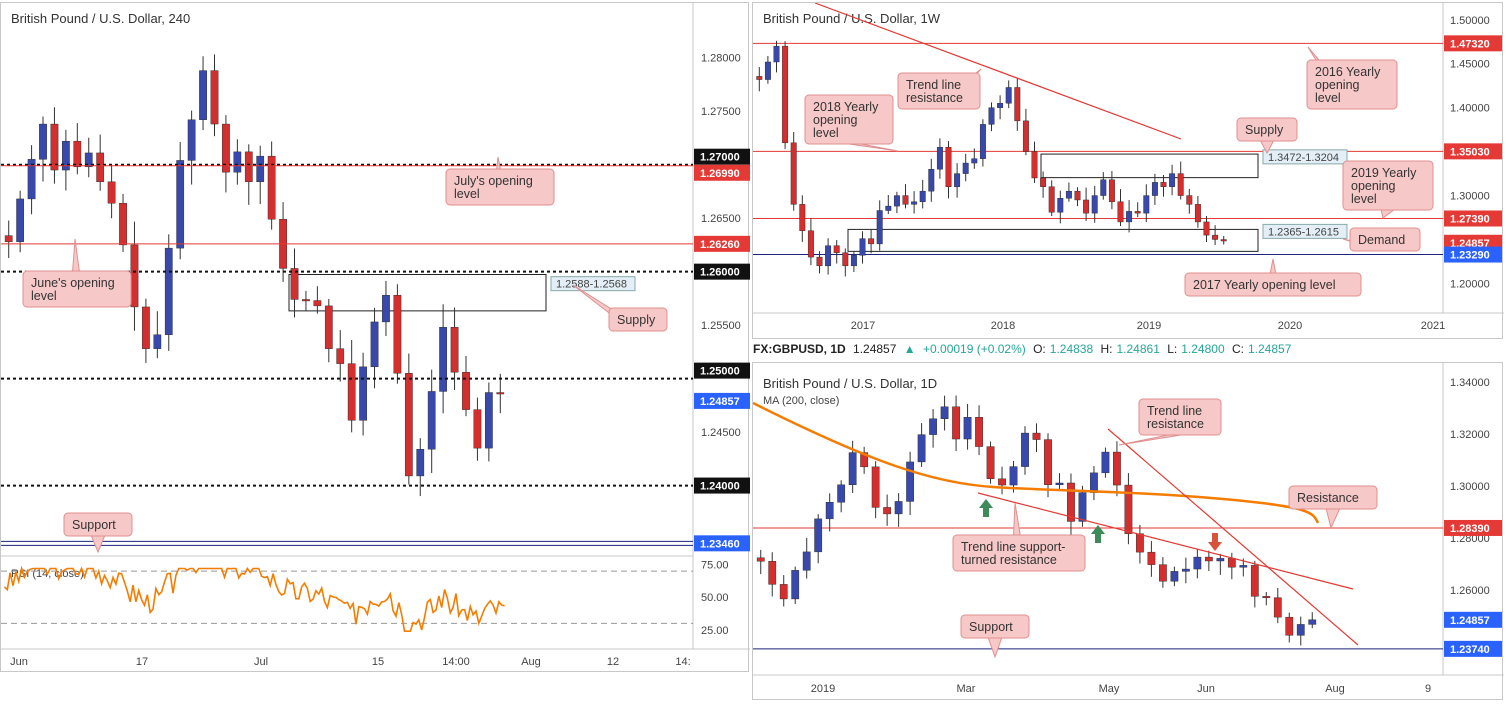 Image resolution: width=1506 pixels, height=705 pixels. I want to click on time-tick-label: 2017, so click(863, 326).